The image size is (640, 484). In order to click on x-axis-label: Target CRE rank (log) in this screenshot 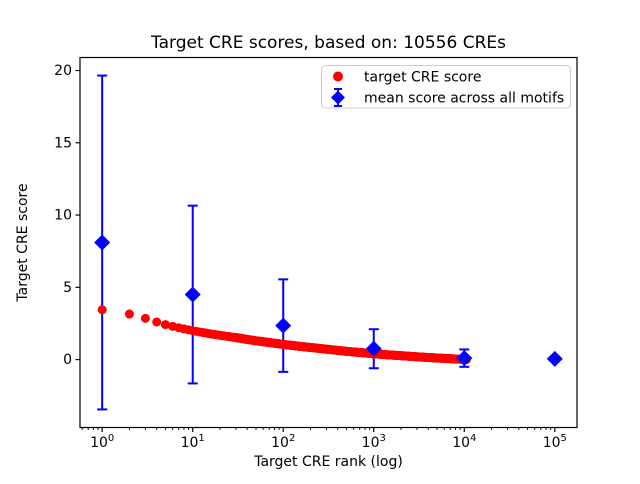, I will do `click(328, 462)`.